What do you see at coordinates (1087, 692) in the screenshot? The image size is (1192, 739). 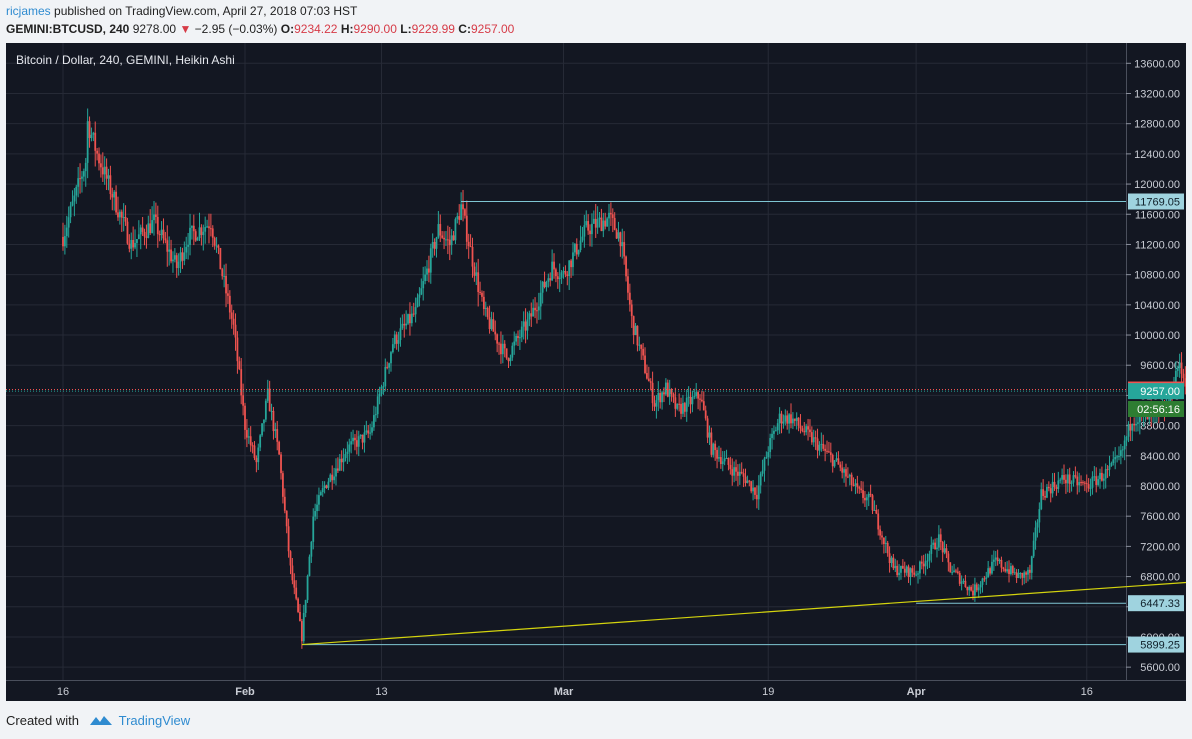 I see `x-tick-label: 16` at bounding box center [1087, 692].